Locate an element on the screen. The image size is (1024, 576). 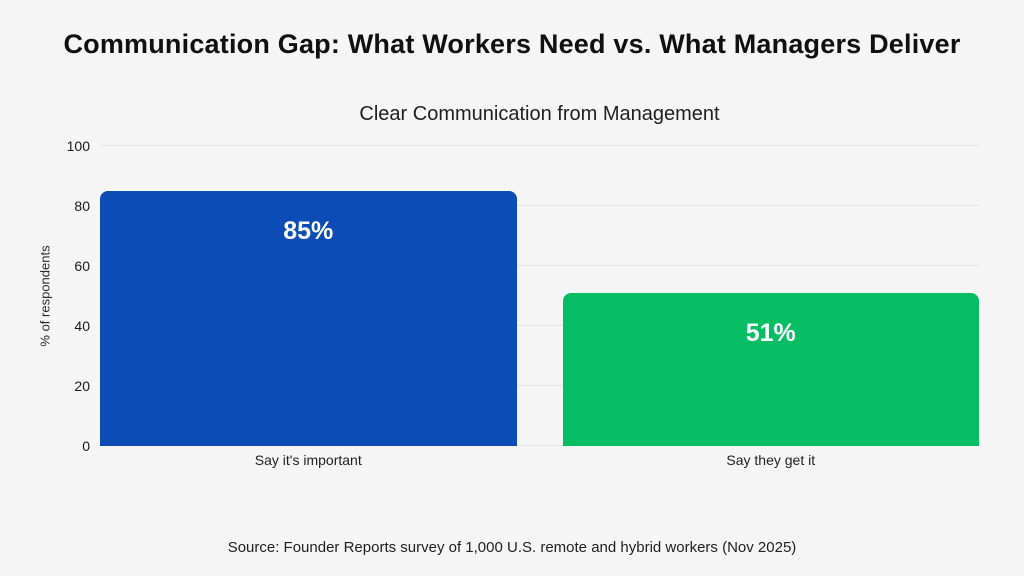
x-axis-category-label: Say it's important is located at coordinates (308, 460).